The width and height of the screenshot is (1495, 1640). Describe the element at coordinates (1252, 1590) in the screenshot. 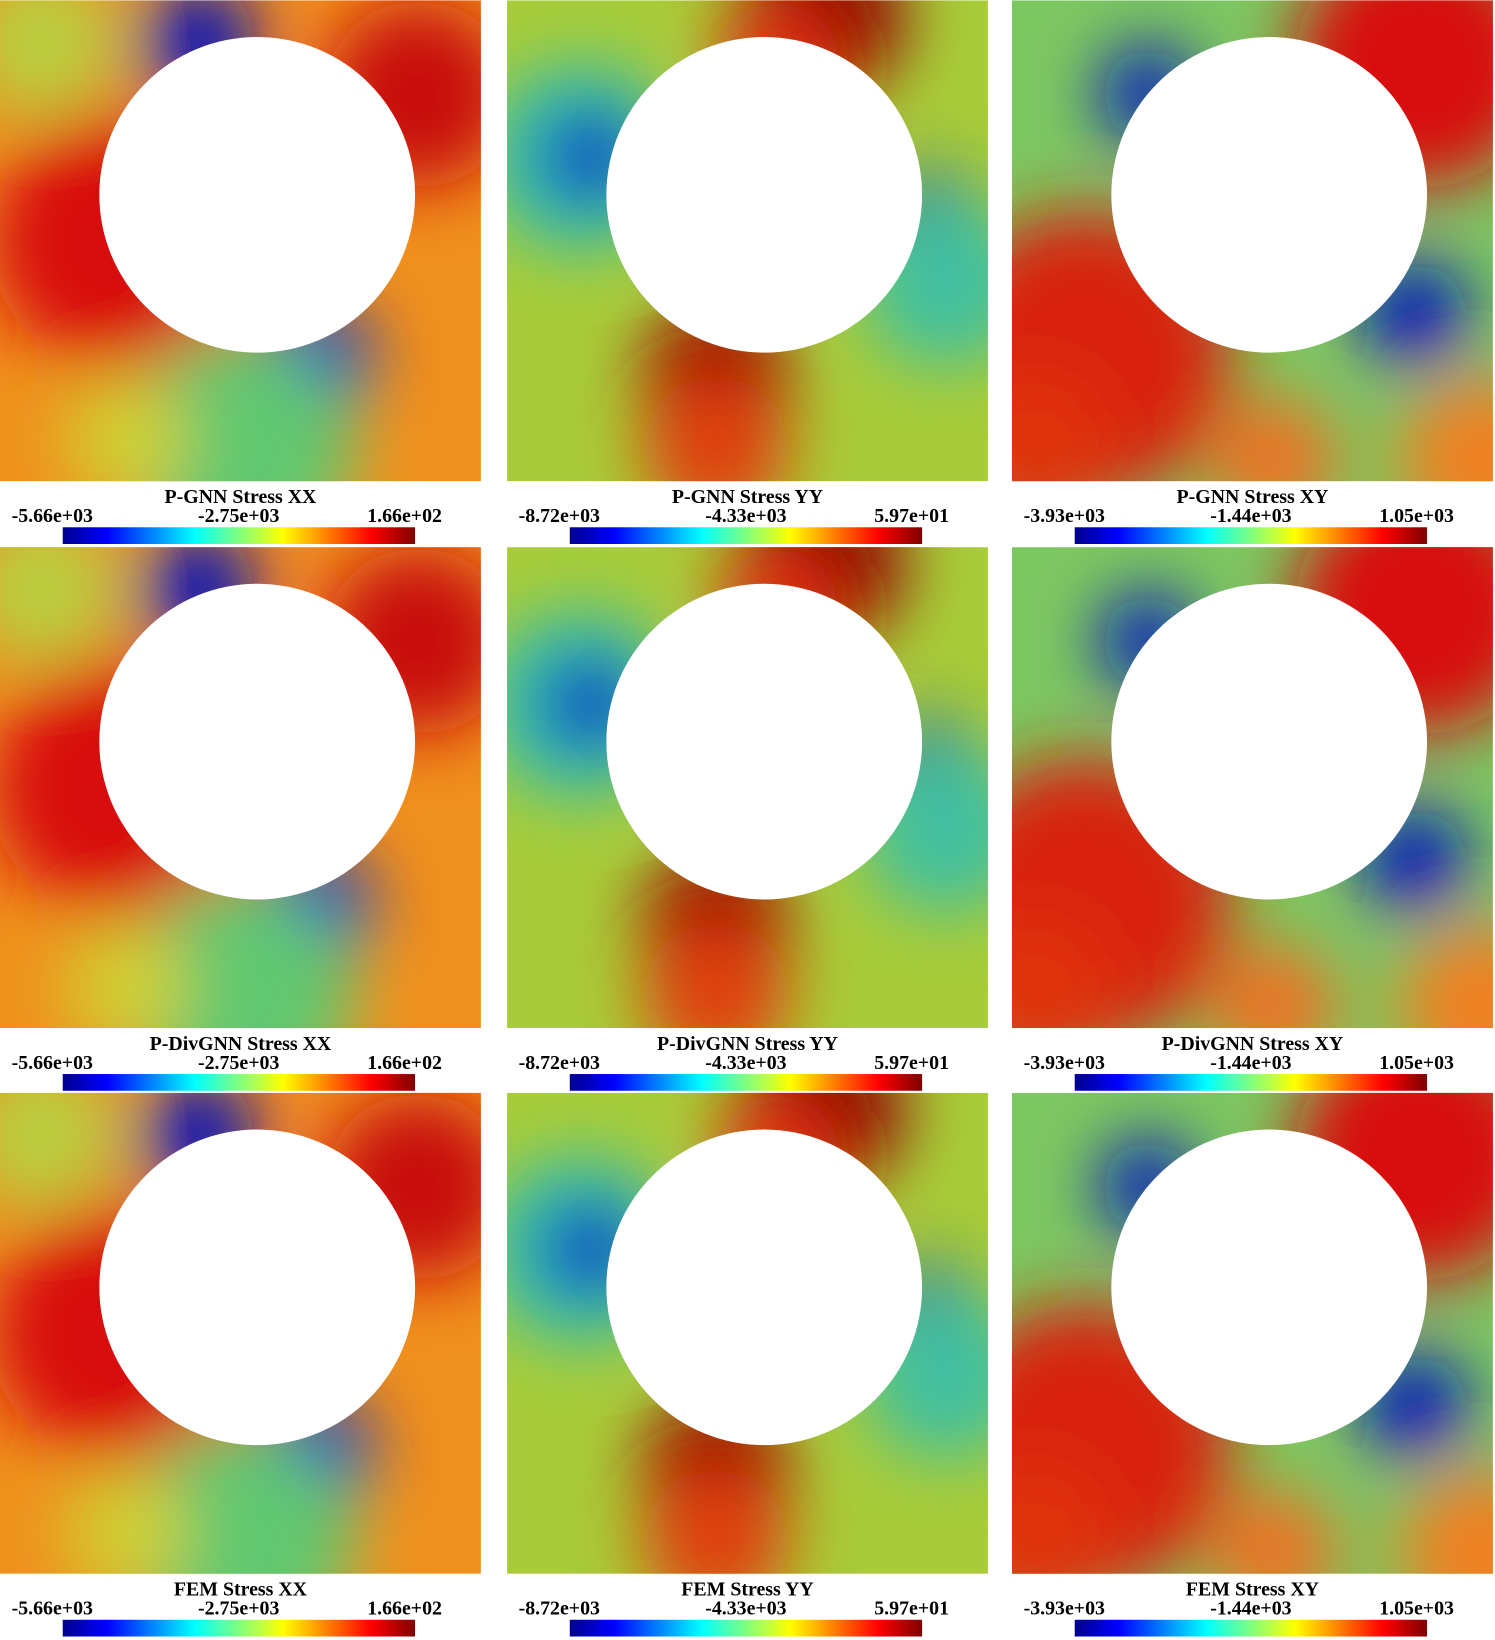

I see `panel-title: FEM Stress XY` at that location.